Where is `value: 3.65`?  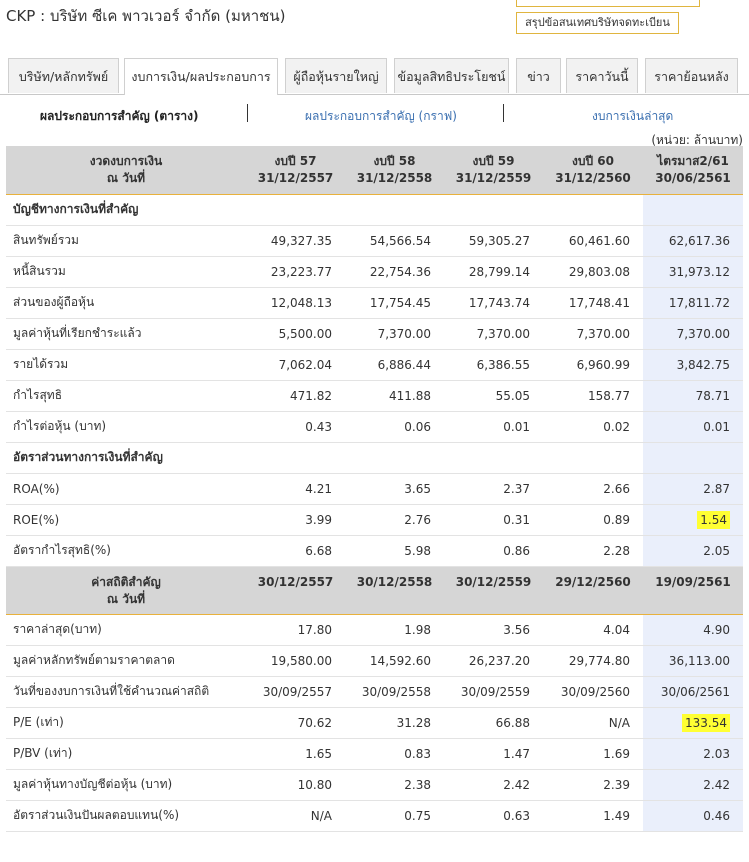 value: 3.65 is located at coordinates (417, 488).